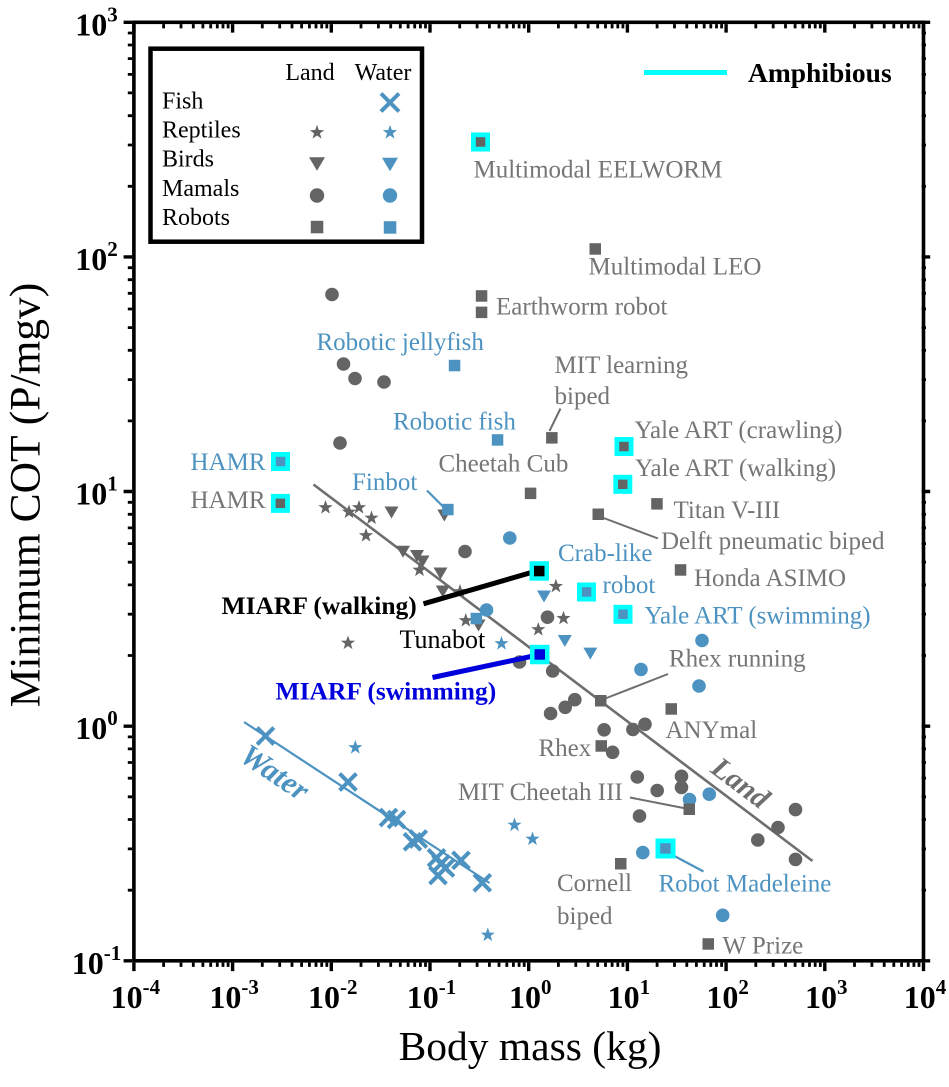 This screenshot has height=1087, width=949. What do you see at coordinates (598, 170) in the screenshot?
I see `svg-text: Multimodal EELWORM` at bounding box center [598, 170].